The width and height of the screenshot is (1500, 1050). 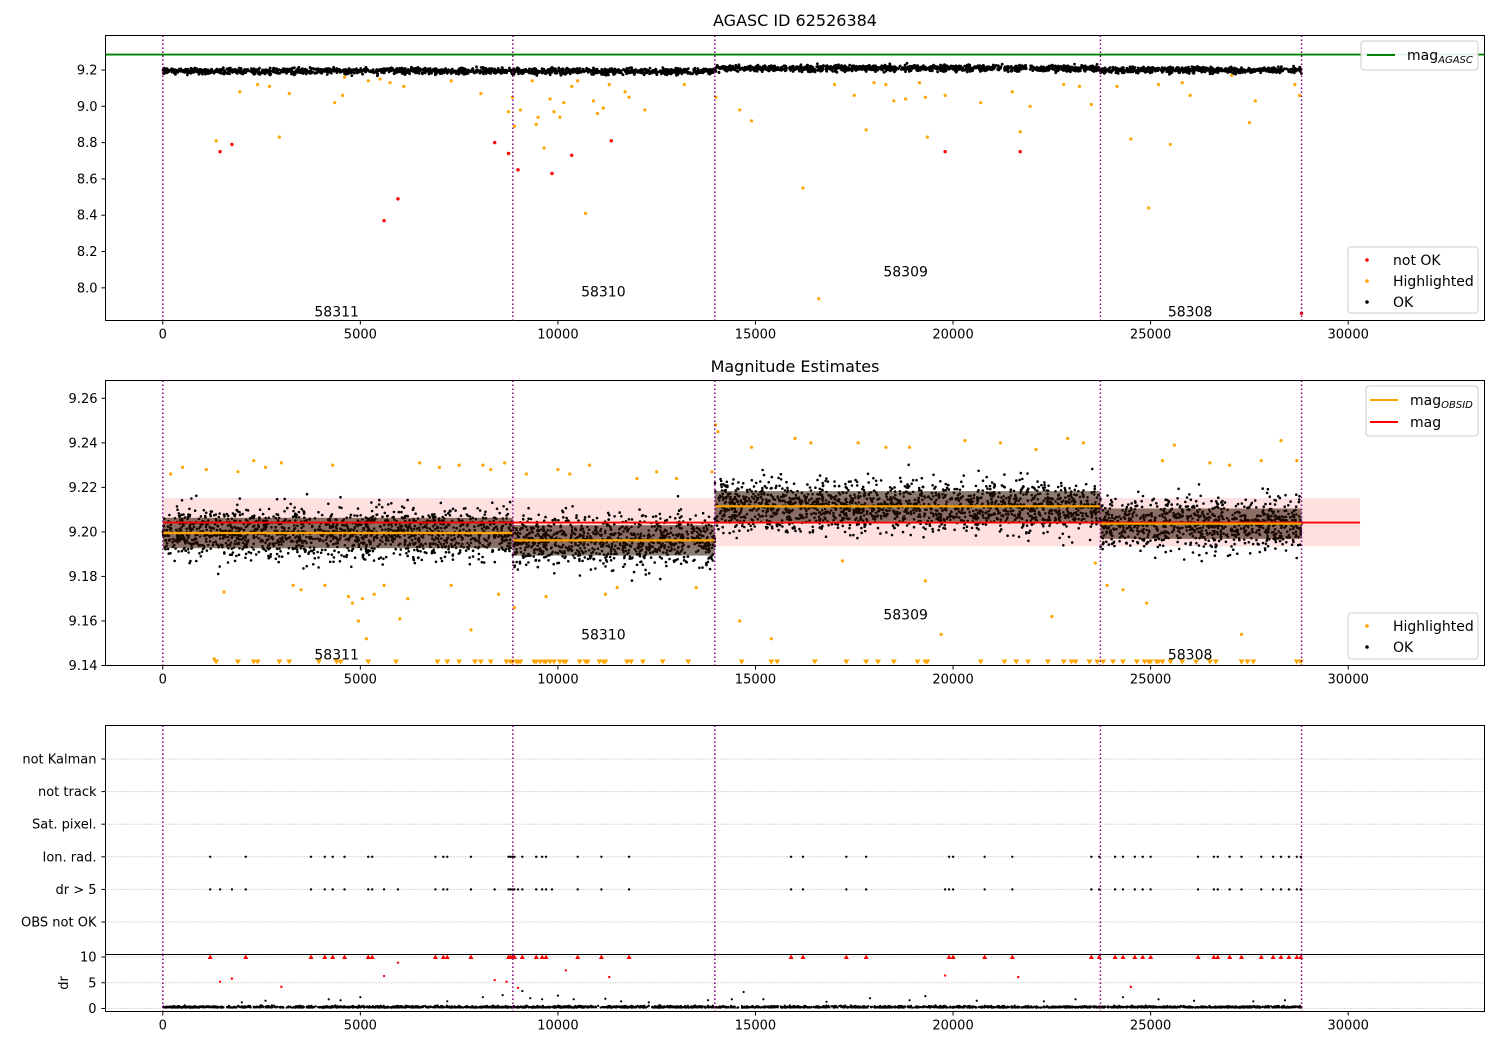 What do you see at coordinates (87, 143) in the screenshot?
I see `y-tick-label: 8.8` at bounding box center [87, 143].